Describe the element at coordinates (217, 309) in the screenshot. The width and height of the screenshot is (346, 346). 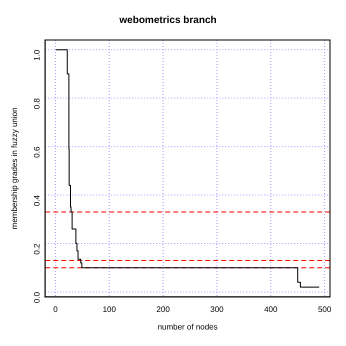
I see `x-tick-label: 300` at that location.